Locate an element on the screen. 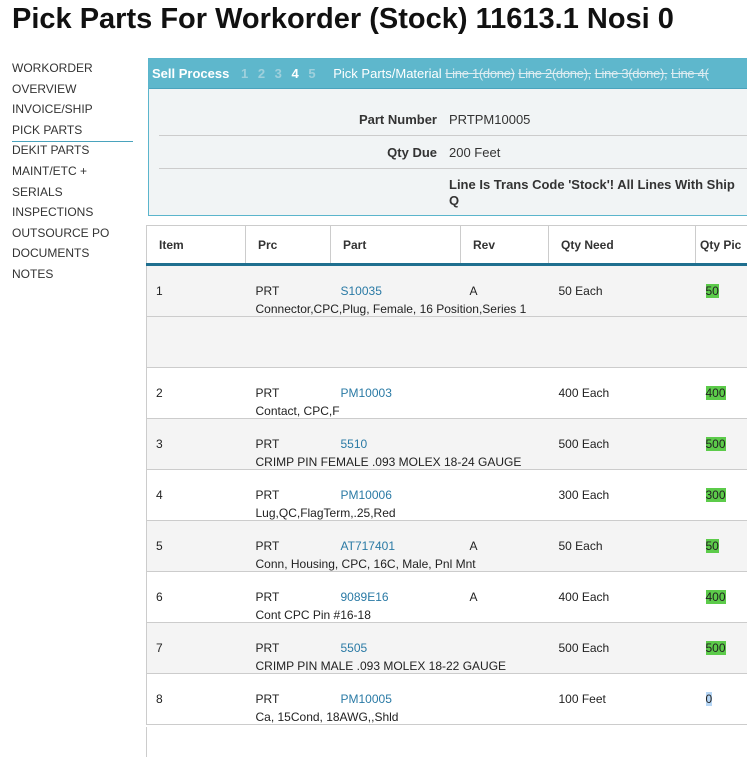 This screenshot has width=747, height=757. spacer-row is located at coordinates (446, 342).